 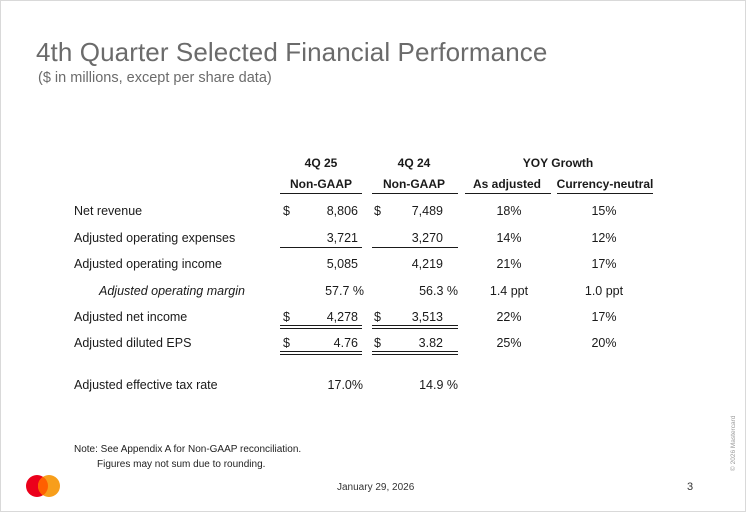 What do you see at coordinates (509, 211) in the screenshot?
I see `net-revenue-yoy-adjusted: 18%` at bounding box center [509, 211].